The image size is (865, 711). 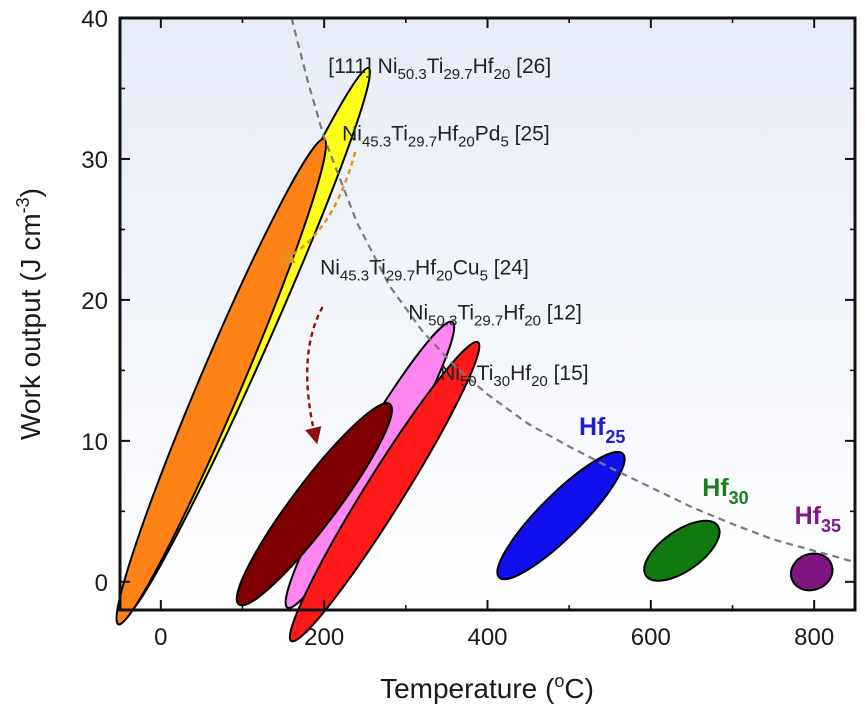 What do you see at coordinates (725, 491) in the screenshot?
I see `label-hf30: Hf30` at bounding box center [725, 491].